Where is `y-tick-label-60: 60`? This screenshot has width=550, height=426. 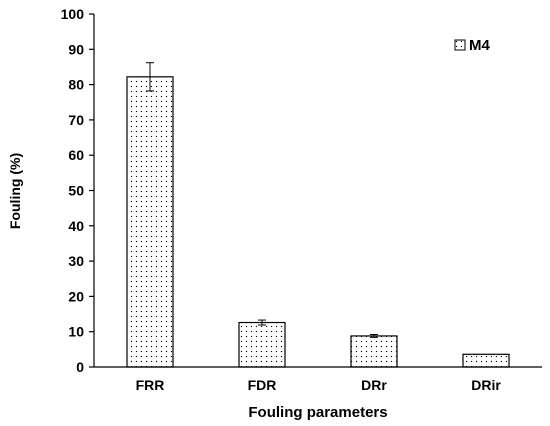 y-tick-label-60: 60 is located at coordinates (76, 155).